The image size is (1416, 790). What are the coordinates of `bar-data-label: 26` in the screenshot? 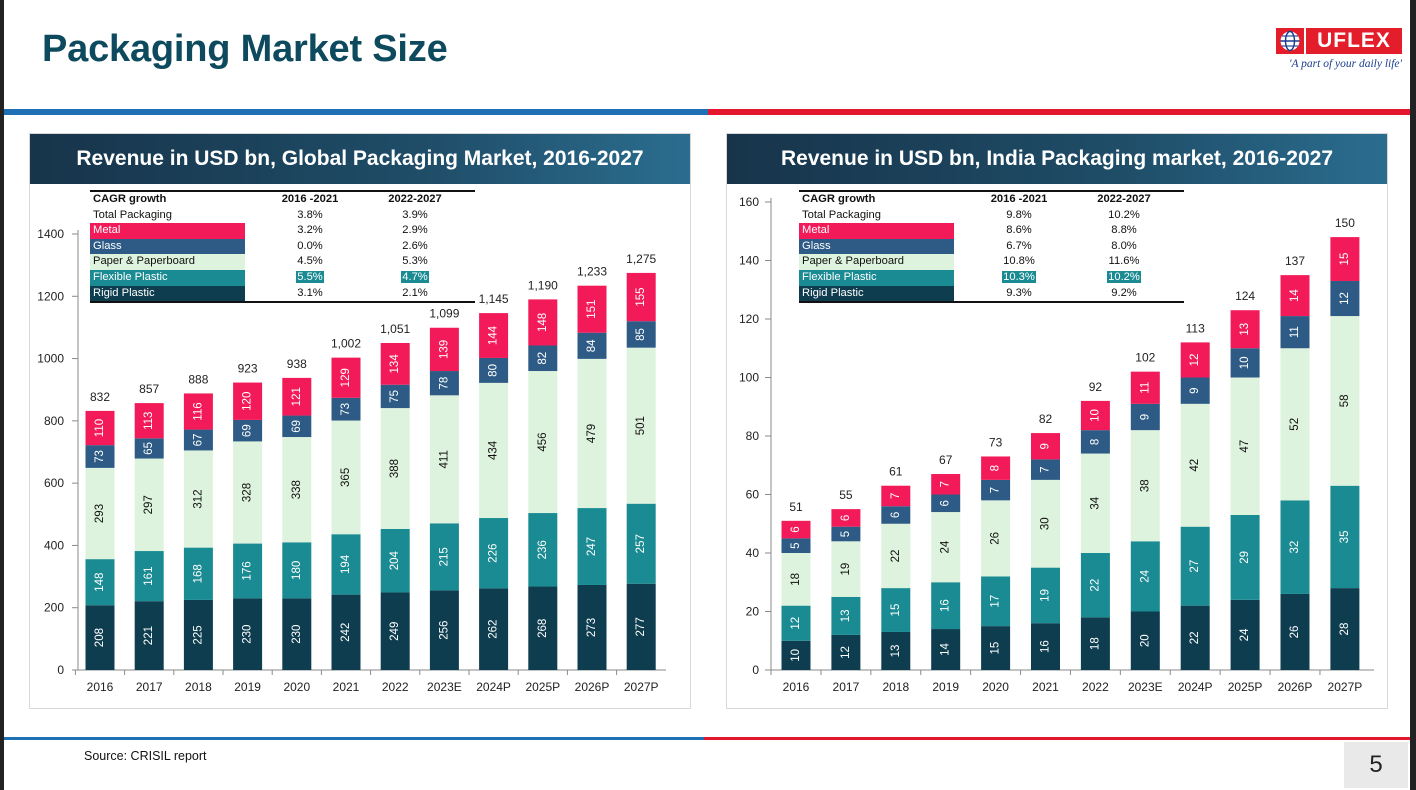 It's located at (996, 538).